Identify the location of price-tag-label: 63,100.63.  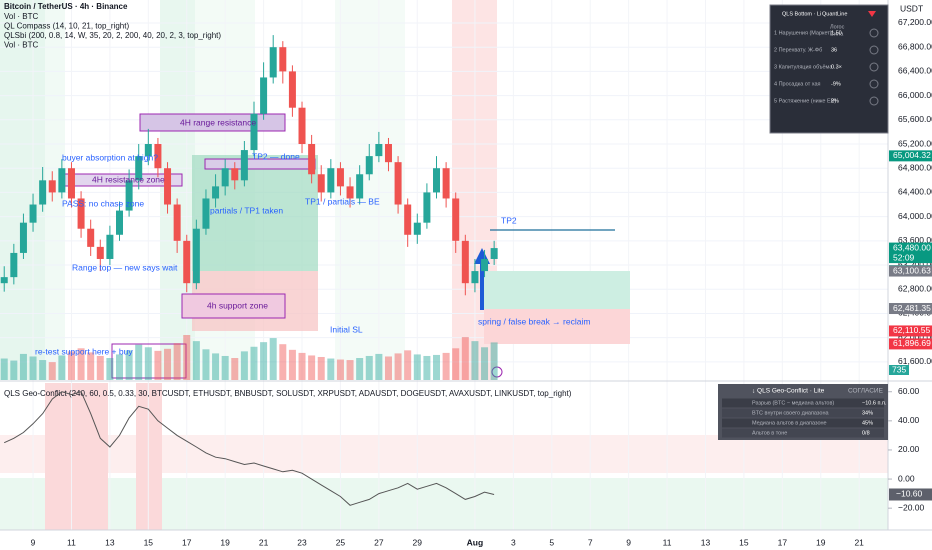
(912, 270).